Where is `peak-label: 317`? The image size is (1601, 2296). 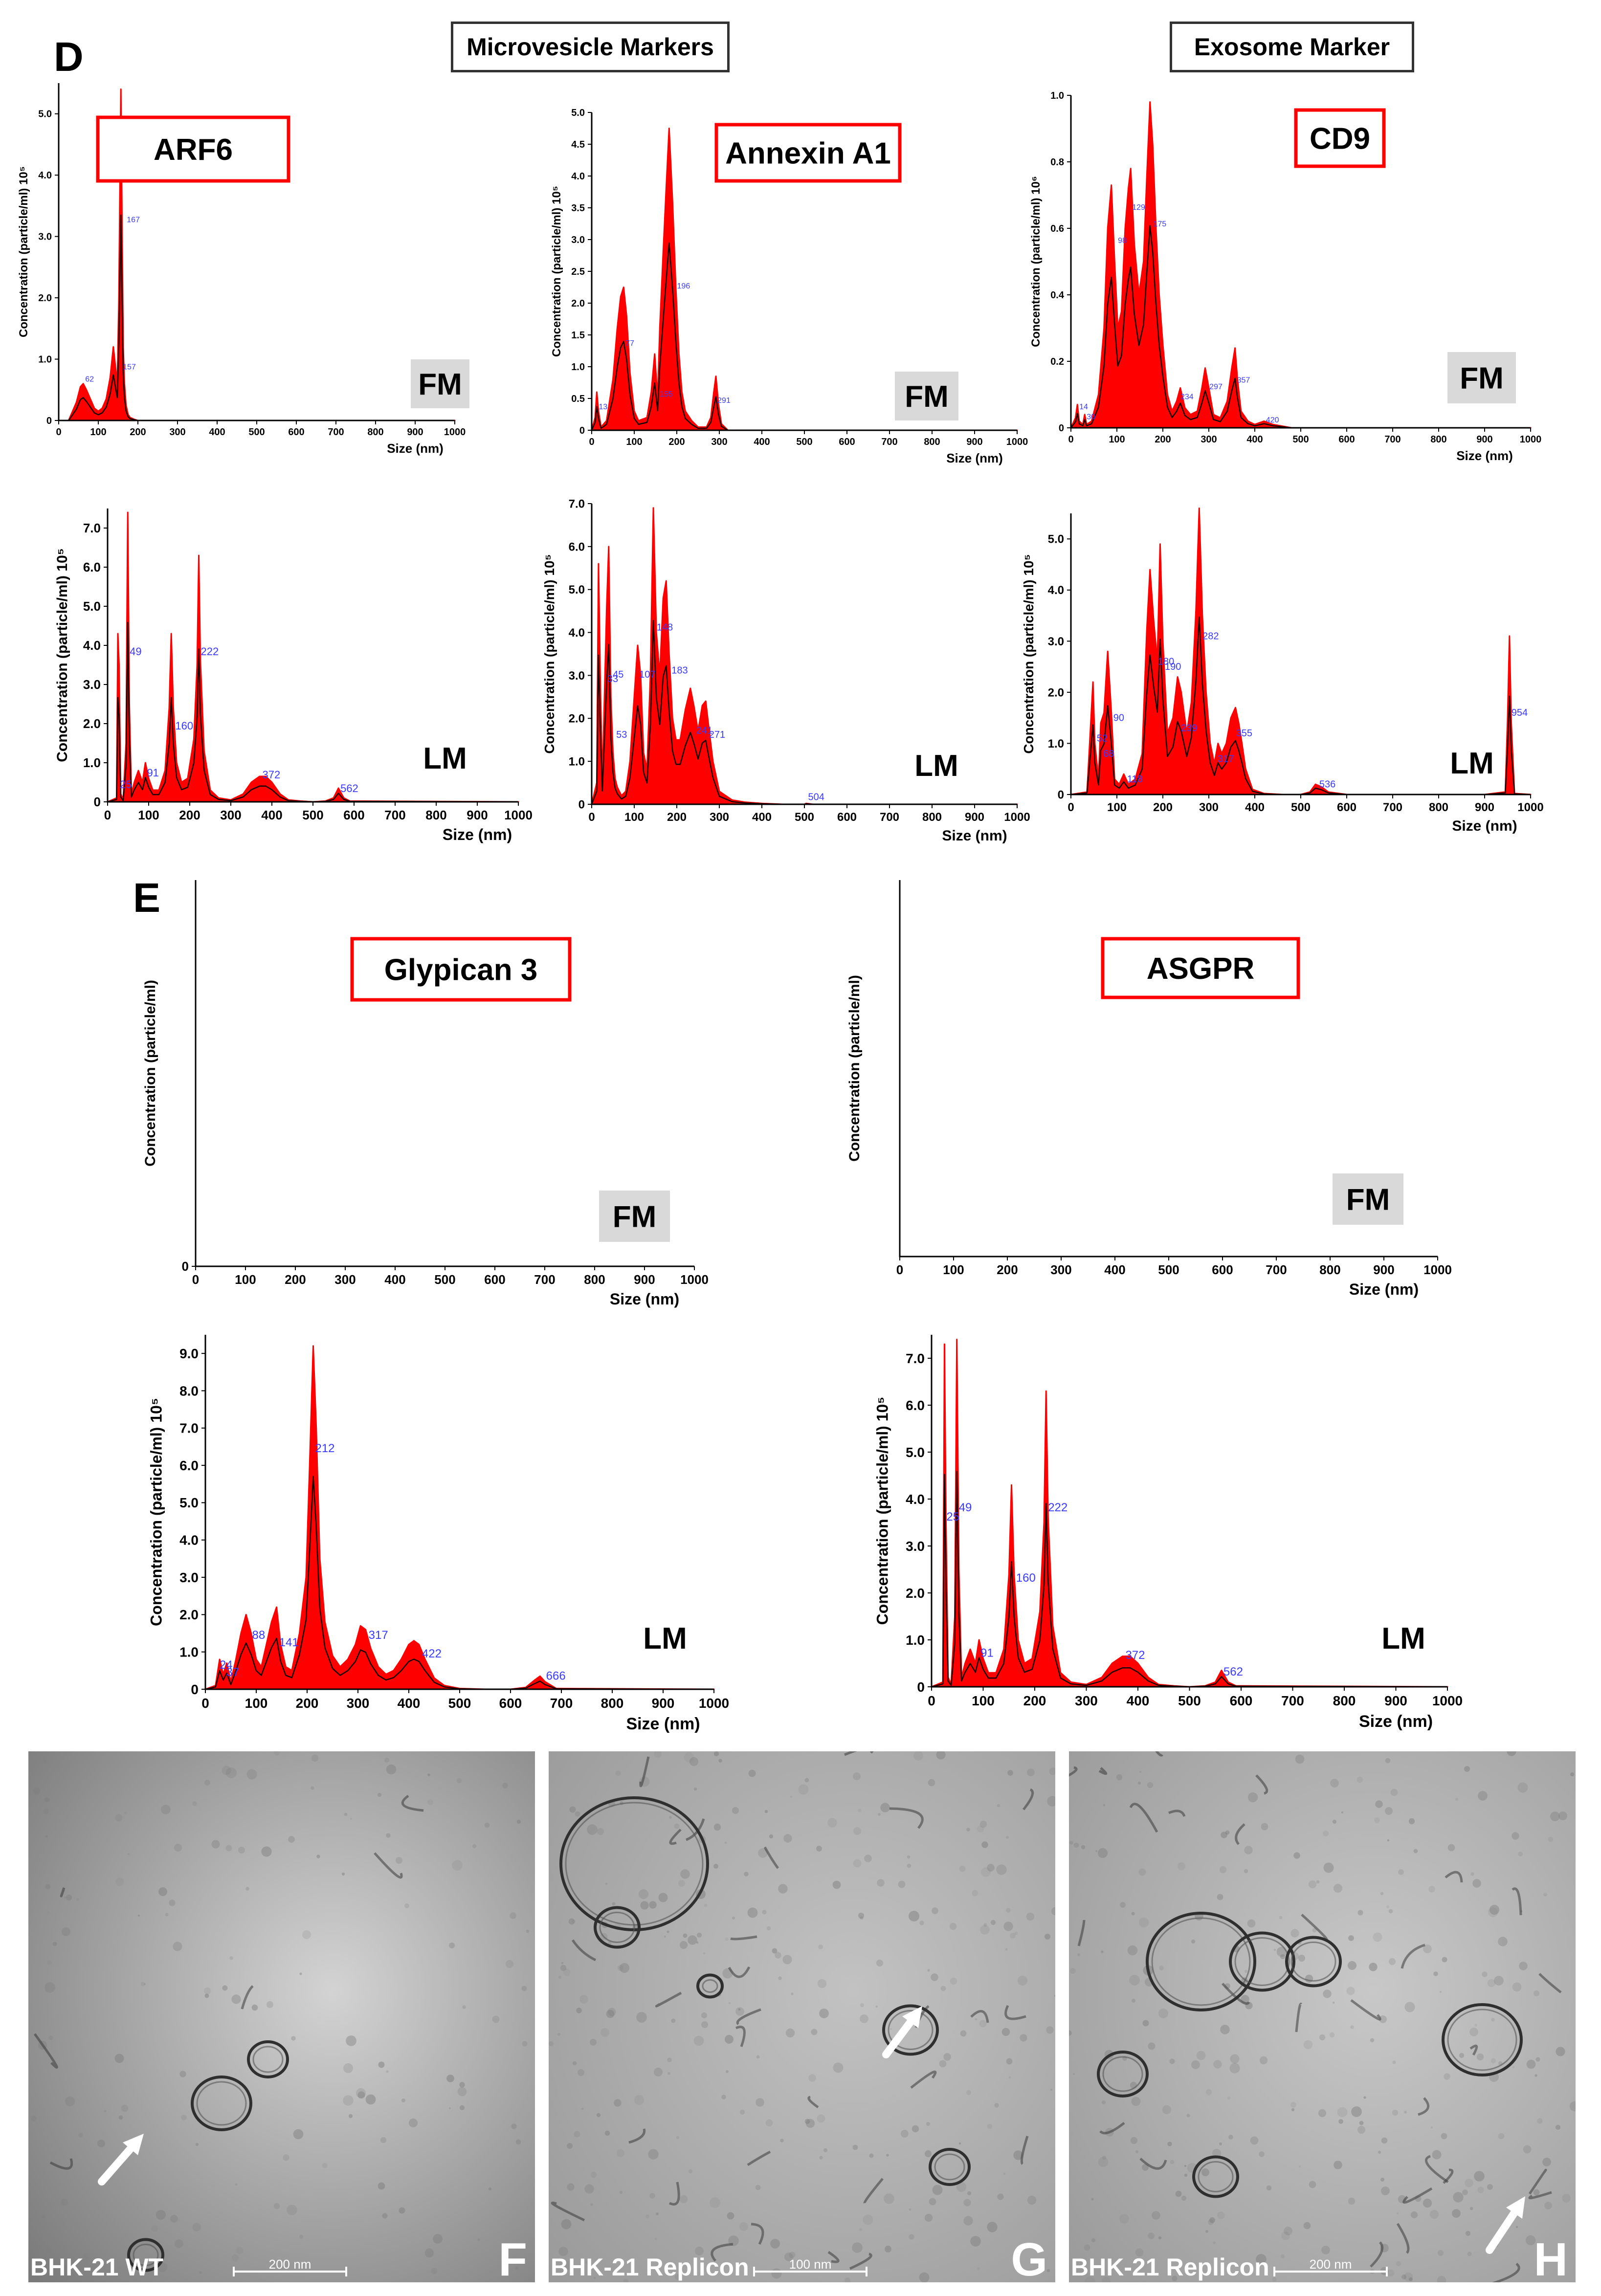
peak-label: 317 is located at coordinates (1226, 758).